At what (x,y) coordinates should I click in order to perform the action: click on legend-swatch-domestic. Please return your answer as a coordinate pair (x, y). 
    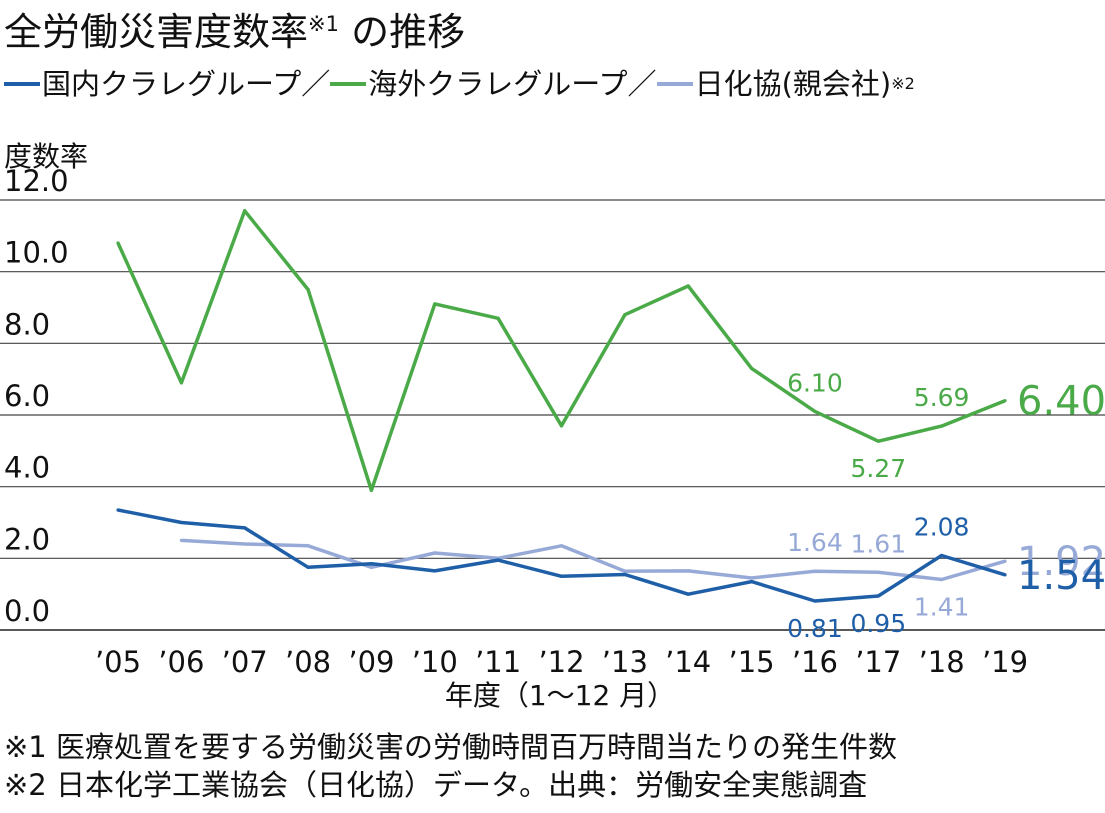
    Looking at the image, I should click on (22, 84).